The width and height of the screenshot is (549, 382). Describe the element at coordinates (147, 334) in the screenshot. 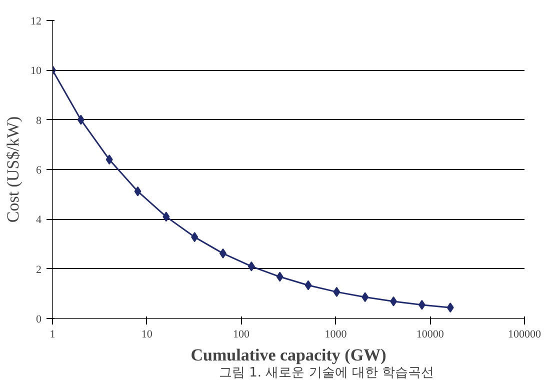

I see `x-tick-label: 10` at that location.